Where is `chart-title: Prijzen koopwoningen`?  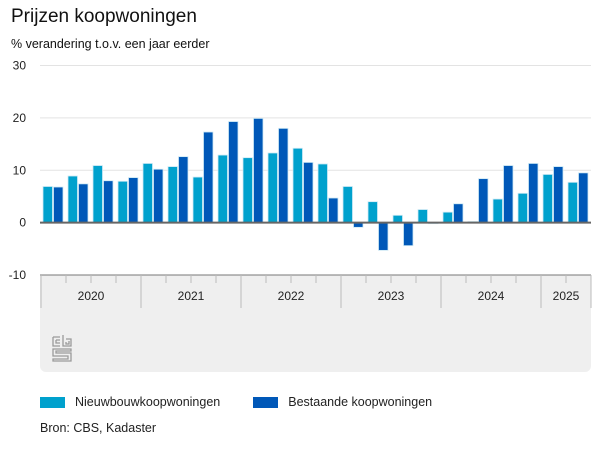 chart-title: Prijzen koopwoningen is located at coordinates (104, 16).